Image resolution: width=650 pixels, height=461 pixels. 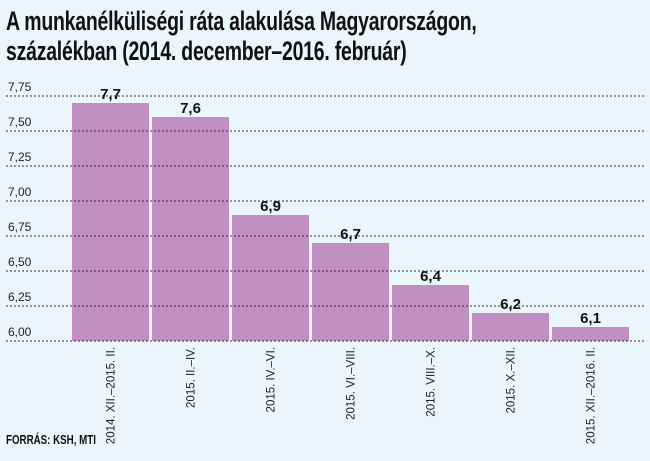 I want to click on y-tick-label: 6,50, so click(x=20, y=262).